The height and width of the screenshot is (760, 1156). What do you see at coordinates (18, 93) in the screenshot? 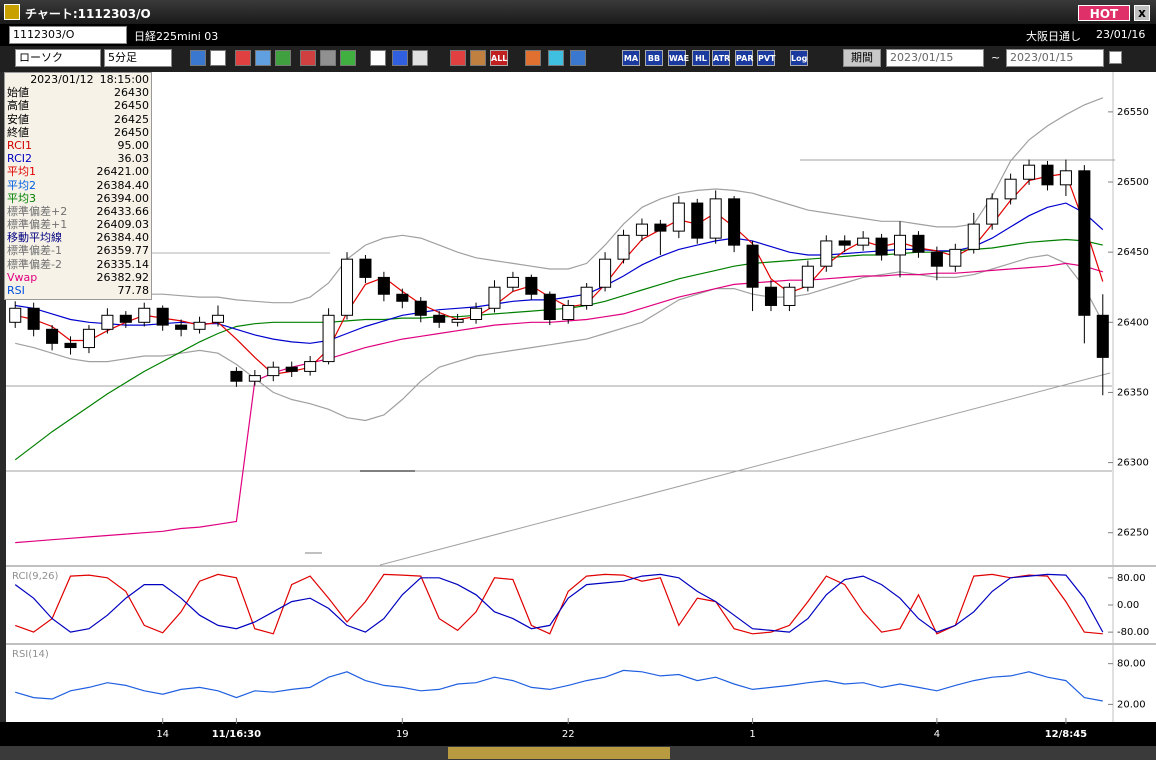
I see `info-label: 始値` at bounding box center [18, 93].